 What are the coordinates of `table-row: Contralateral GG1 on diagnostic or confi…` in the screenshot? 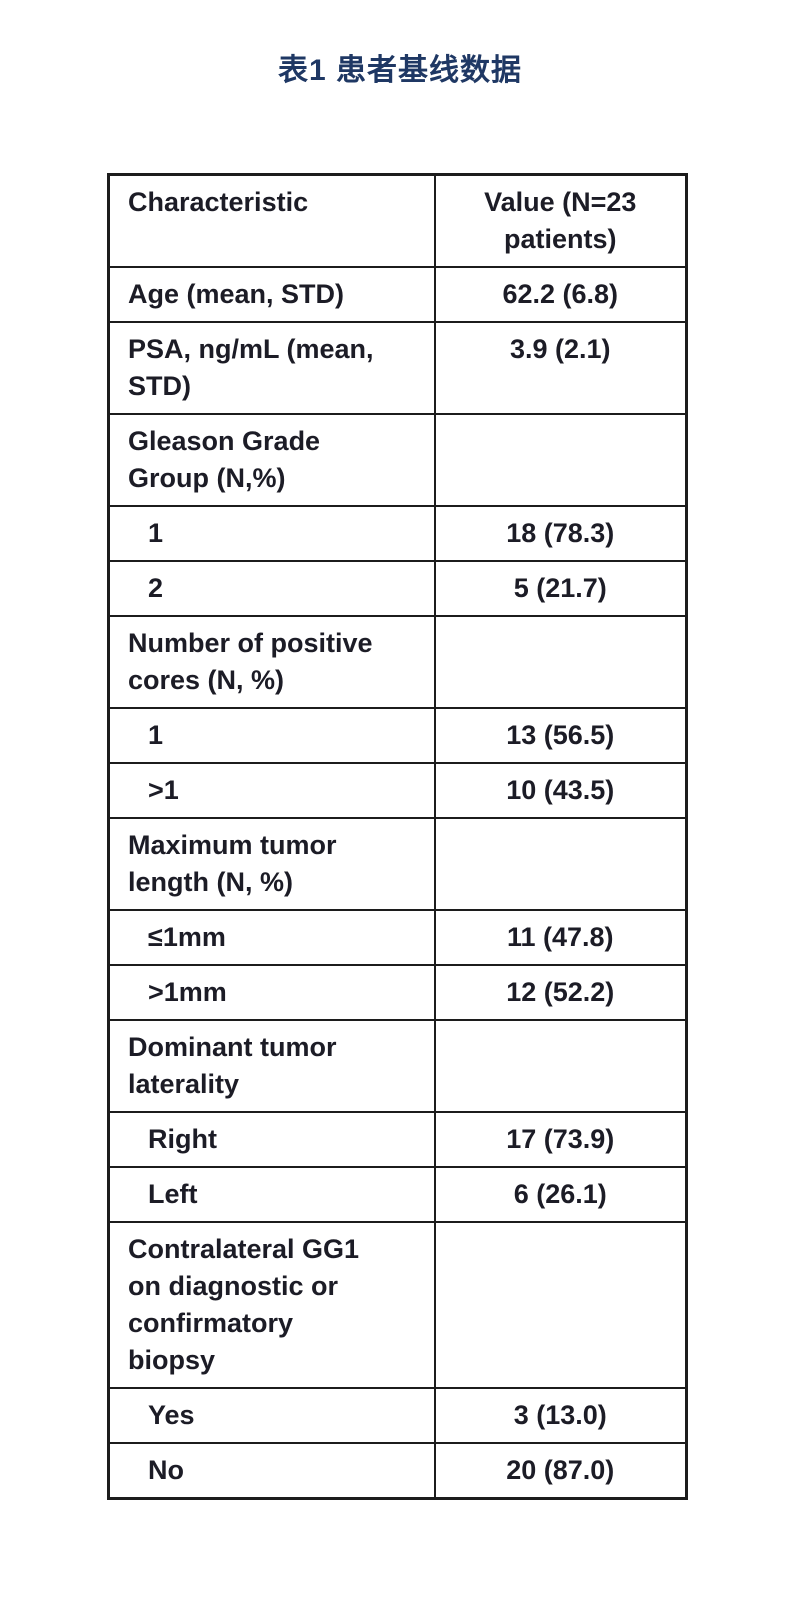 It's located at (397, 1305).